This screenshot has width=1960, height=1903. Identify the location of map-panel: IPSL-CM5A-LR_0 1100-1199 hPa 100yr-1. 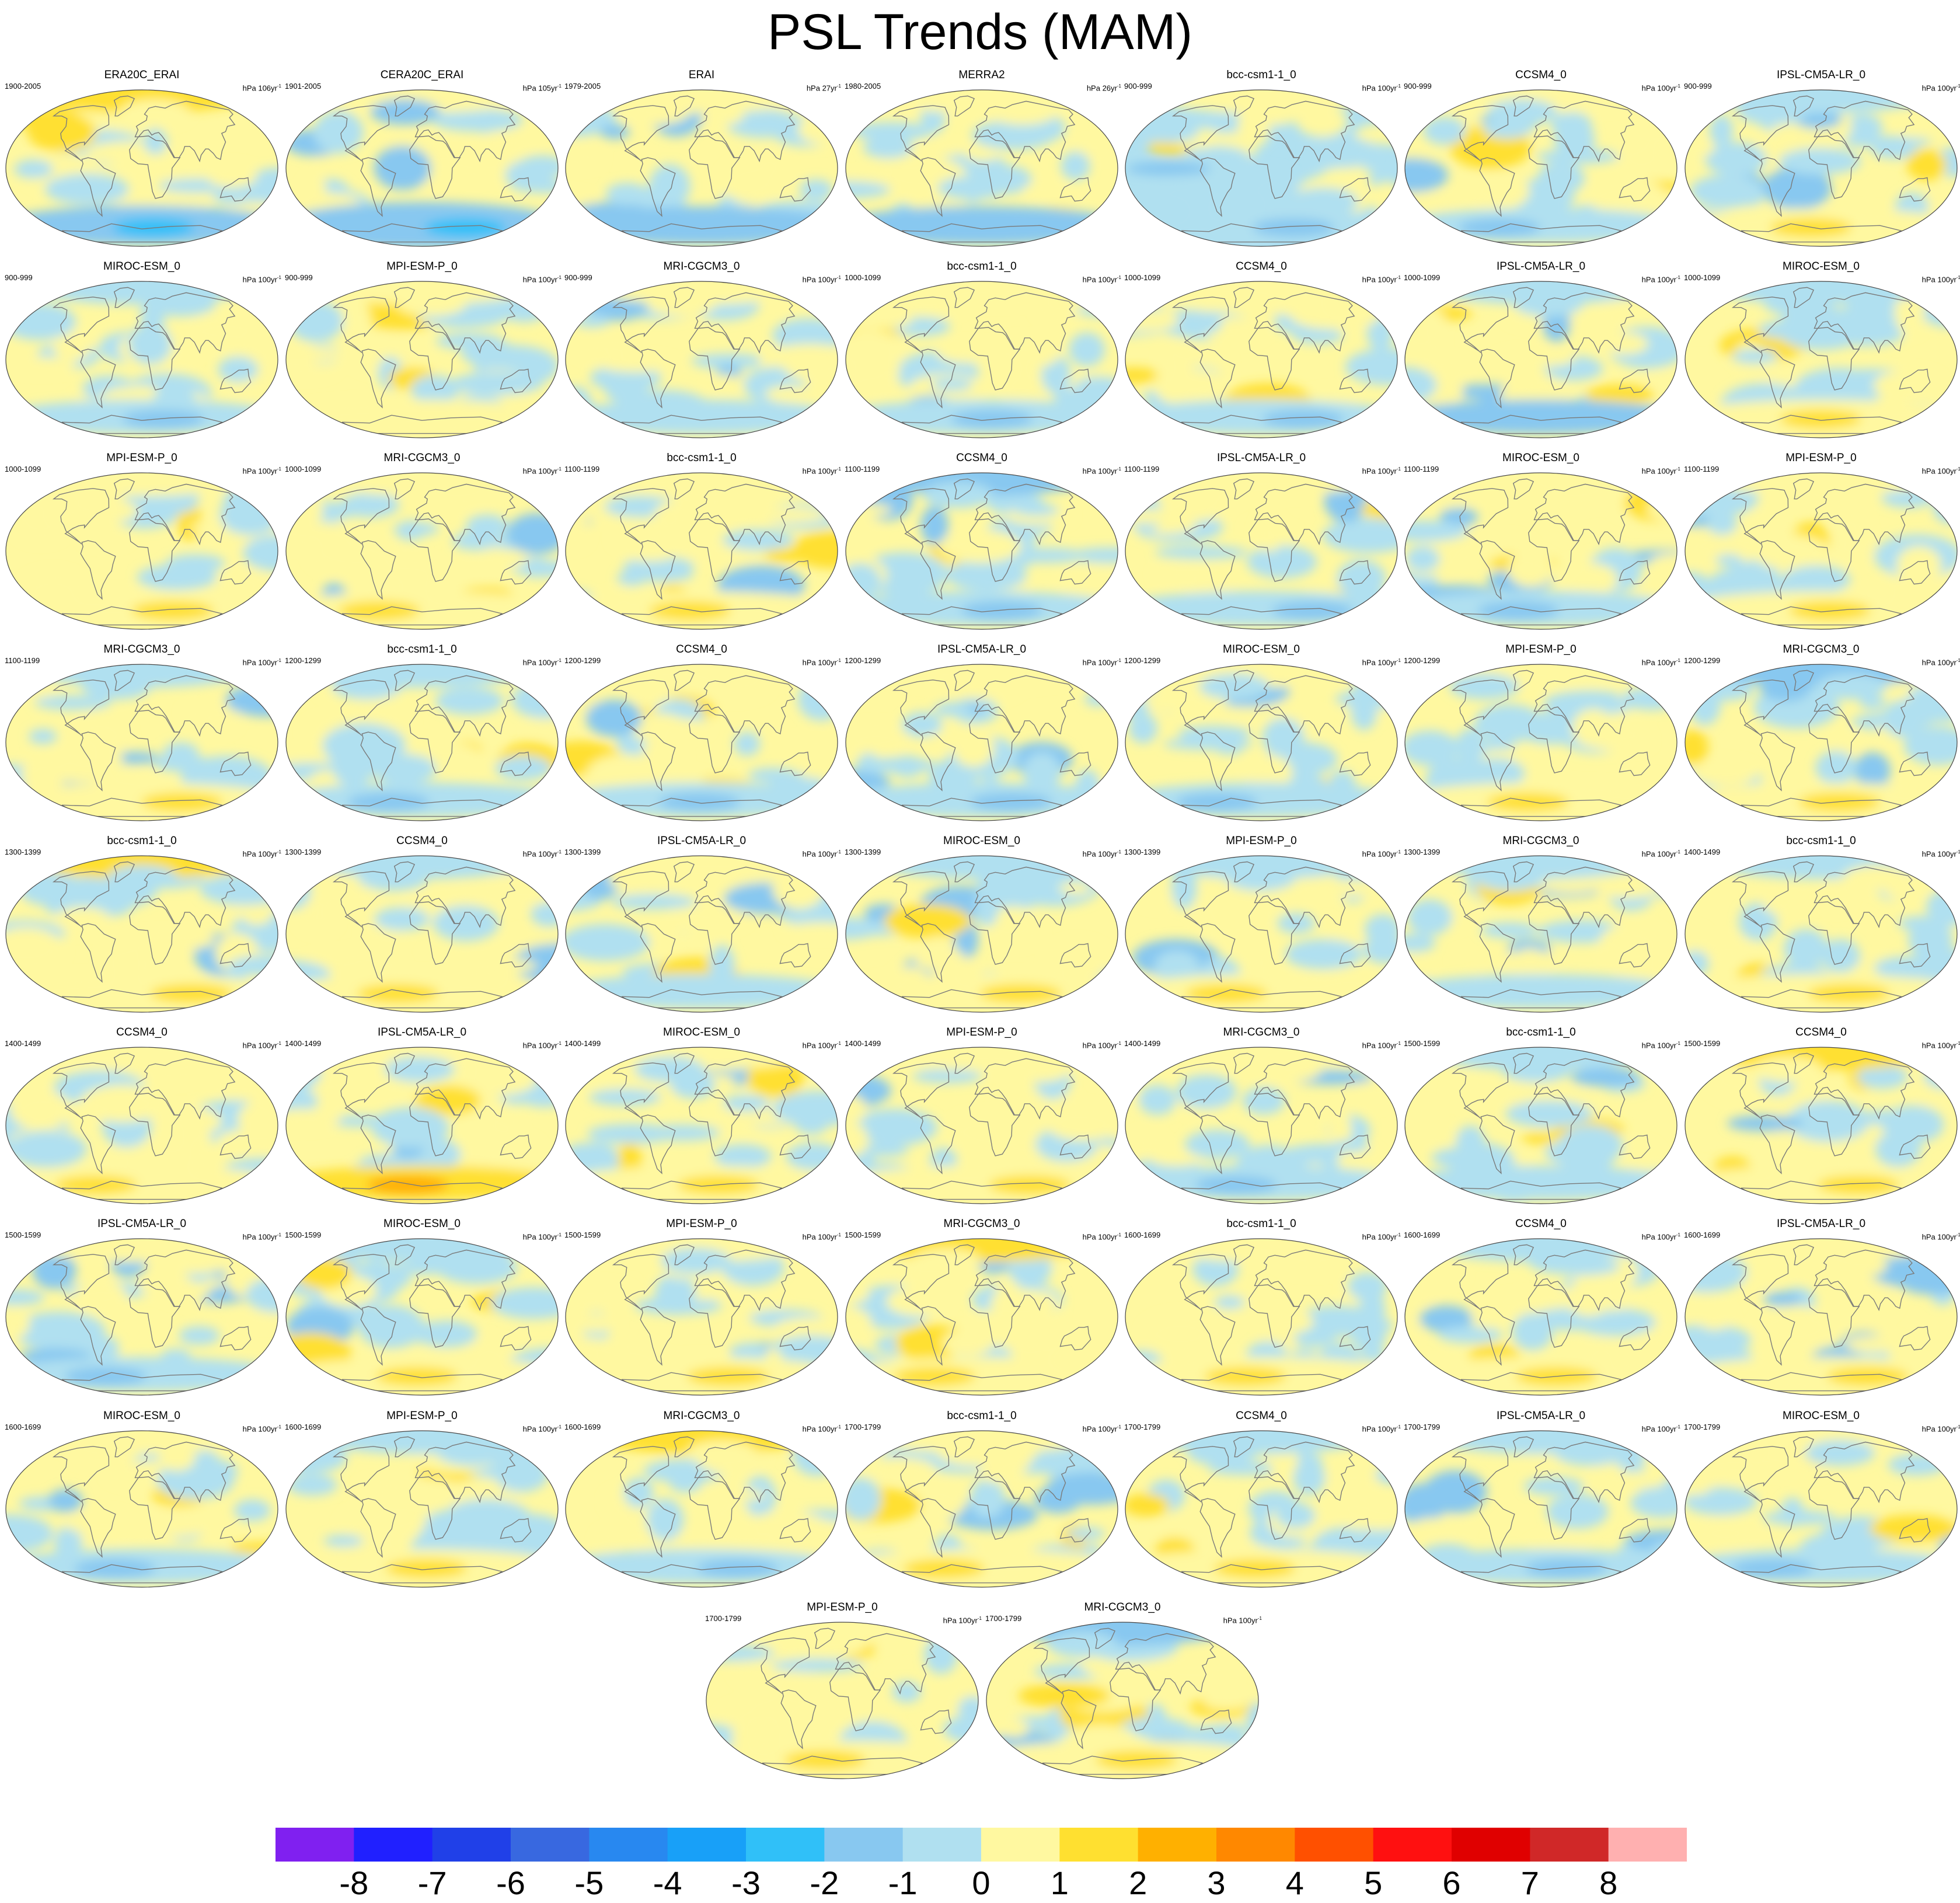
(1261, 542).